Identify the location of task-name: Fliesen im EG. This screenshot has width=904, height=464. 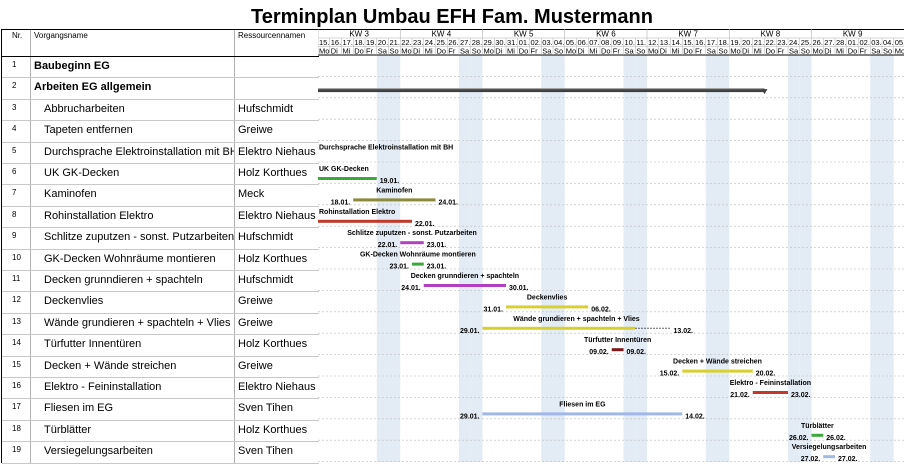
(79, 408).